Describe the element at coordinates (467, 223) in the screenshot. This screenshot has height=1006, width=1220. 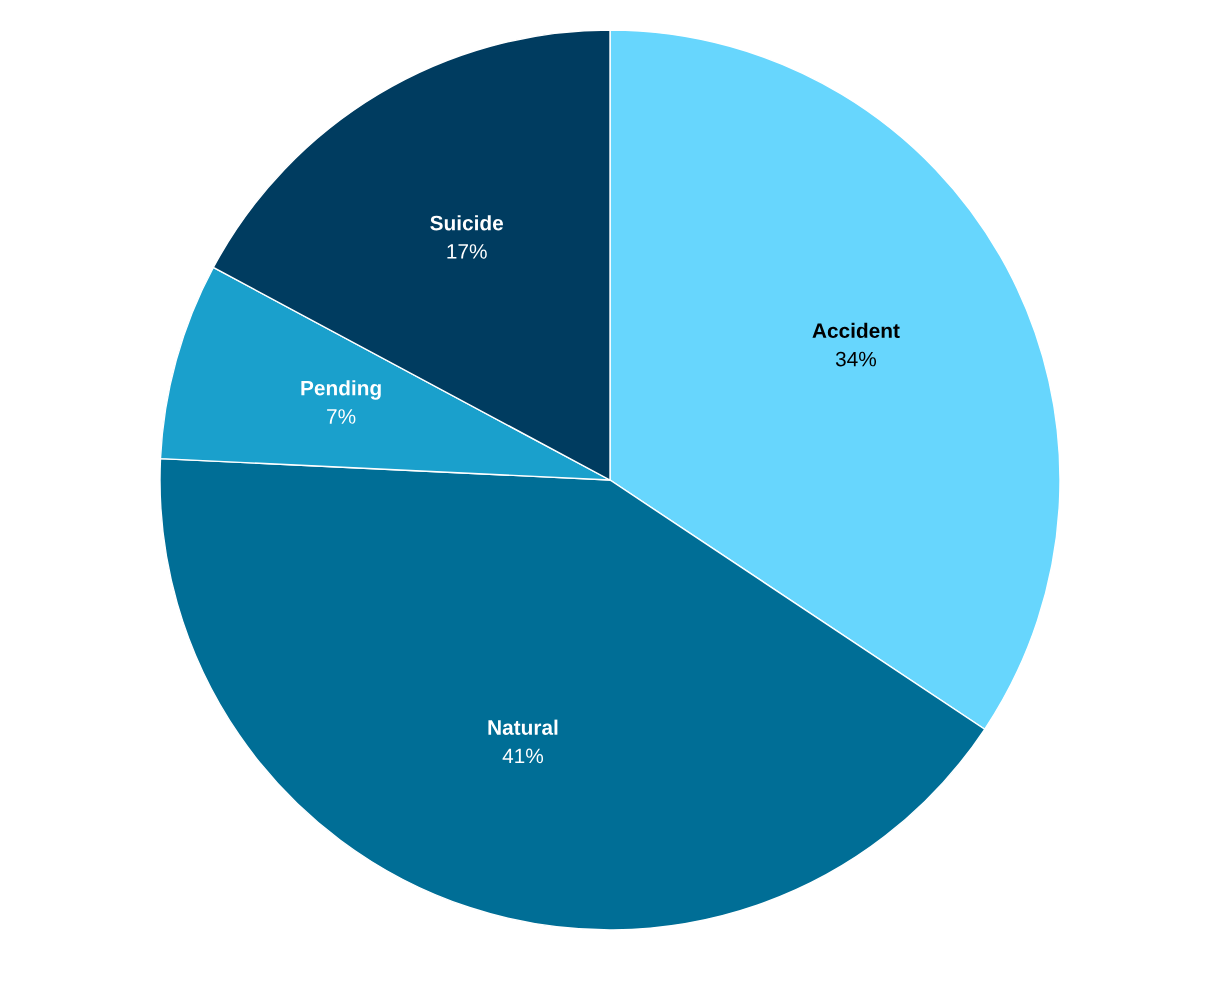
I see `slice-label: Suicide` at that location.